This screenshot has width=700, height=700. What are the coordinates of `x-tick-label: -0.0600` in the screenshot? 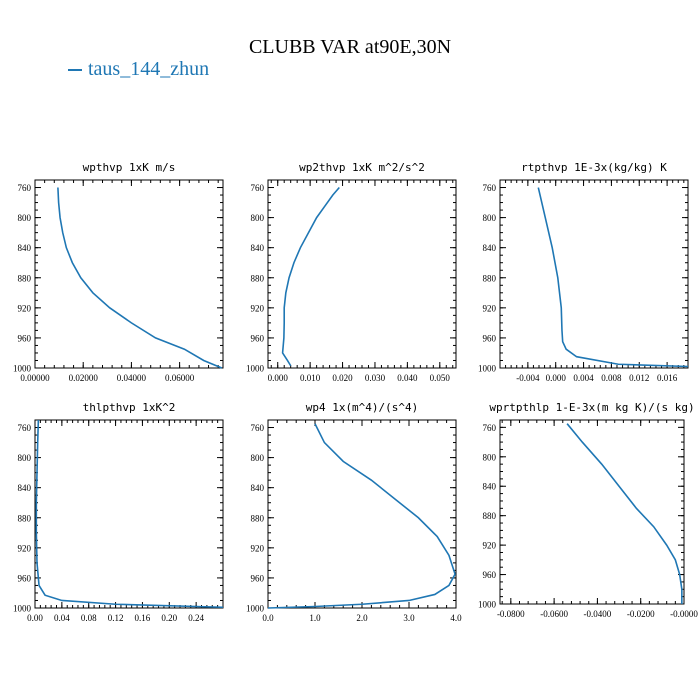 It's located at (554, 614).